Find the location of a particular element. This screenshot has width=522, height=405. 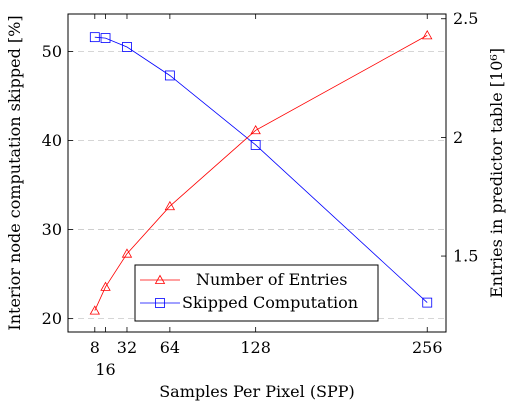

right-y-tick-label: 1.5 is located at coordinates (465, 256).